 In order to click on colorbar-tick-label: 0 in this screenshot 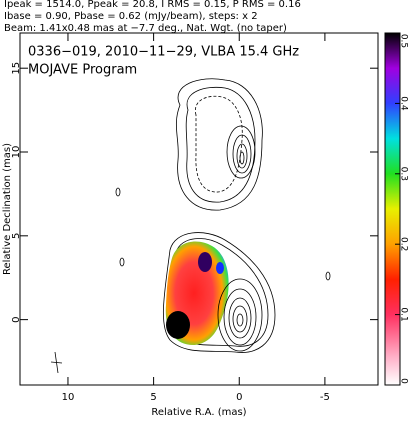, I will do `click(404, 381)`.